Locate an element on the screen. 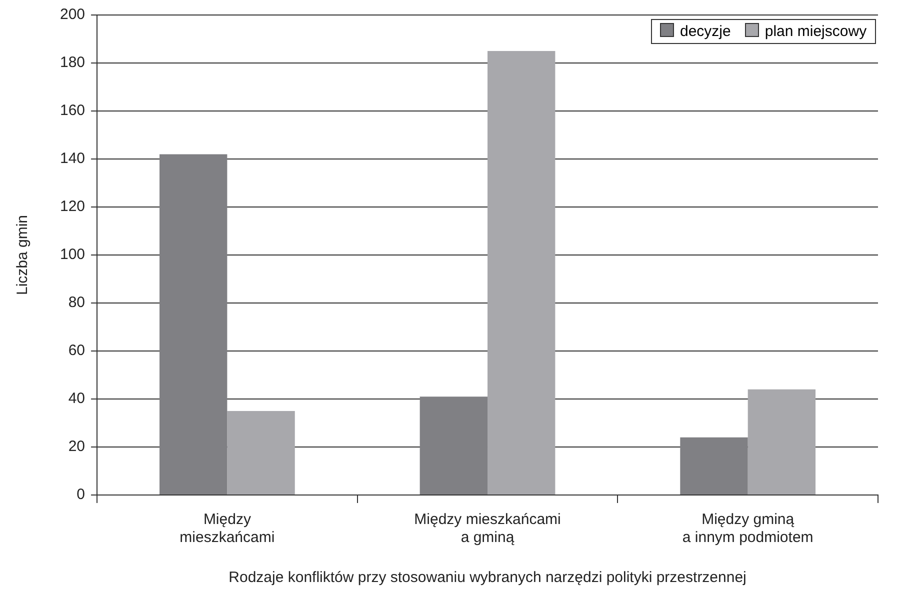  y-tick-label: 140 is located at coordinates (73, 159).